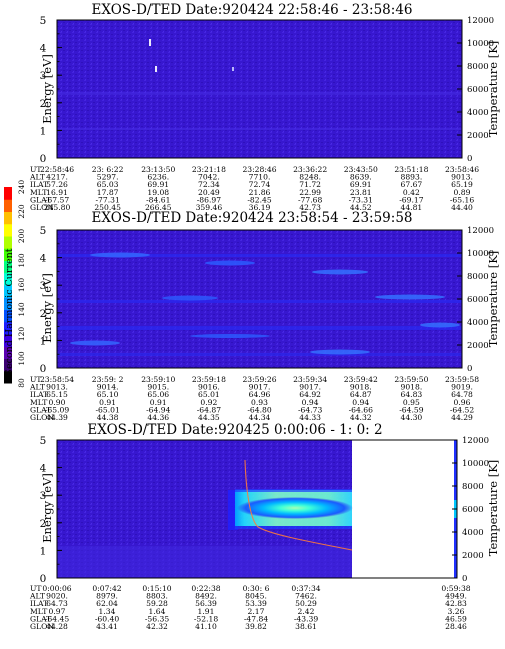 This screenshot has height=649, width=505. Describe the element at coordinates (310, 184) in the screenshot. I see `annotation-value: 71.72` at that location.